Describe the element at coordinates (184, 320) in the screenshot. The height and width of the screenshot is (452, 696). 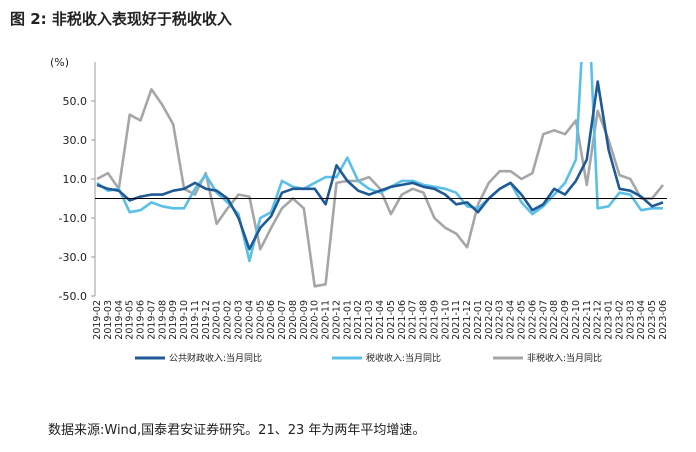
I see `x-tick-label: 2019-10` at that location.